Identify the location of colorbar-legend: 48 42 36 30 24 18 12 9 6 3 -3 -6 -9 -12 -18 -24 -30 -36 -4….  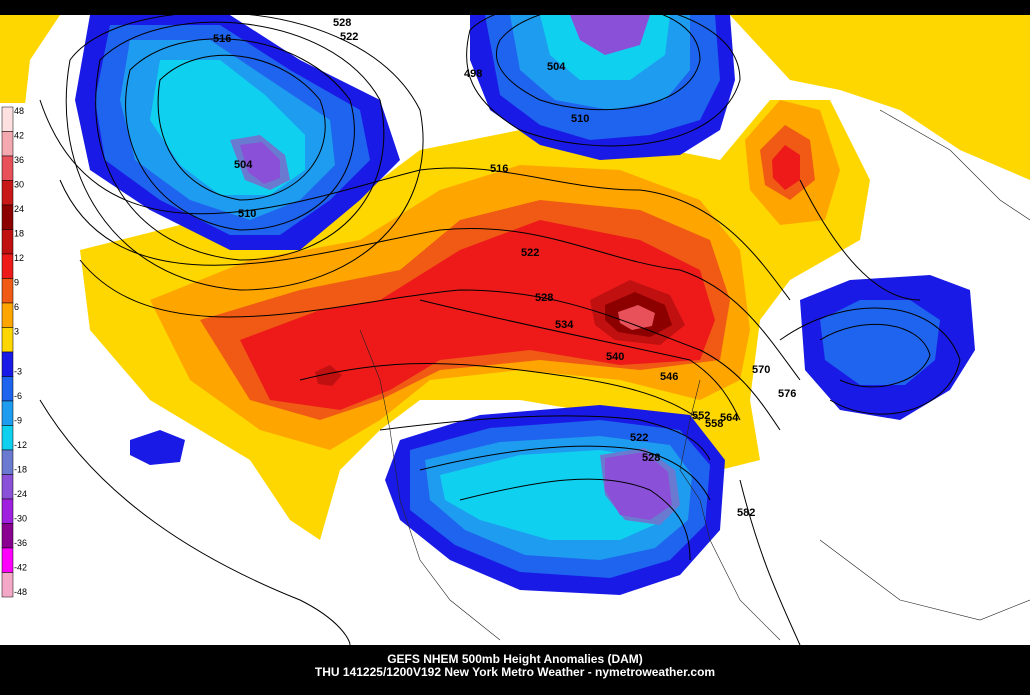
(14, 352).